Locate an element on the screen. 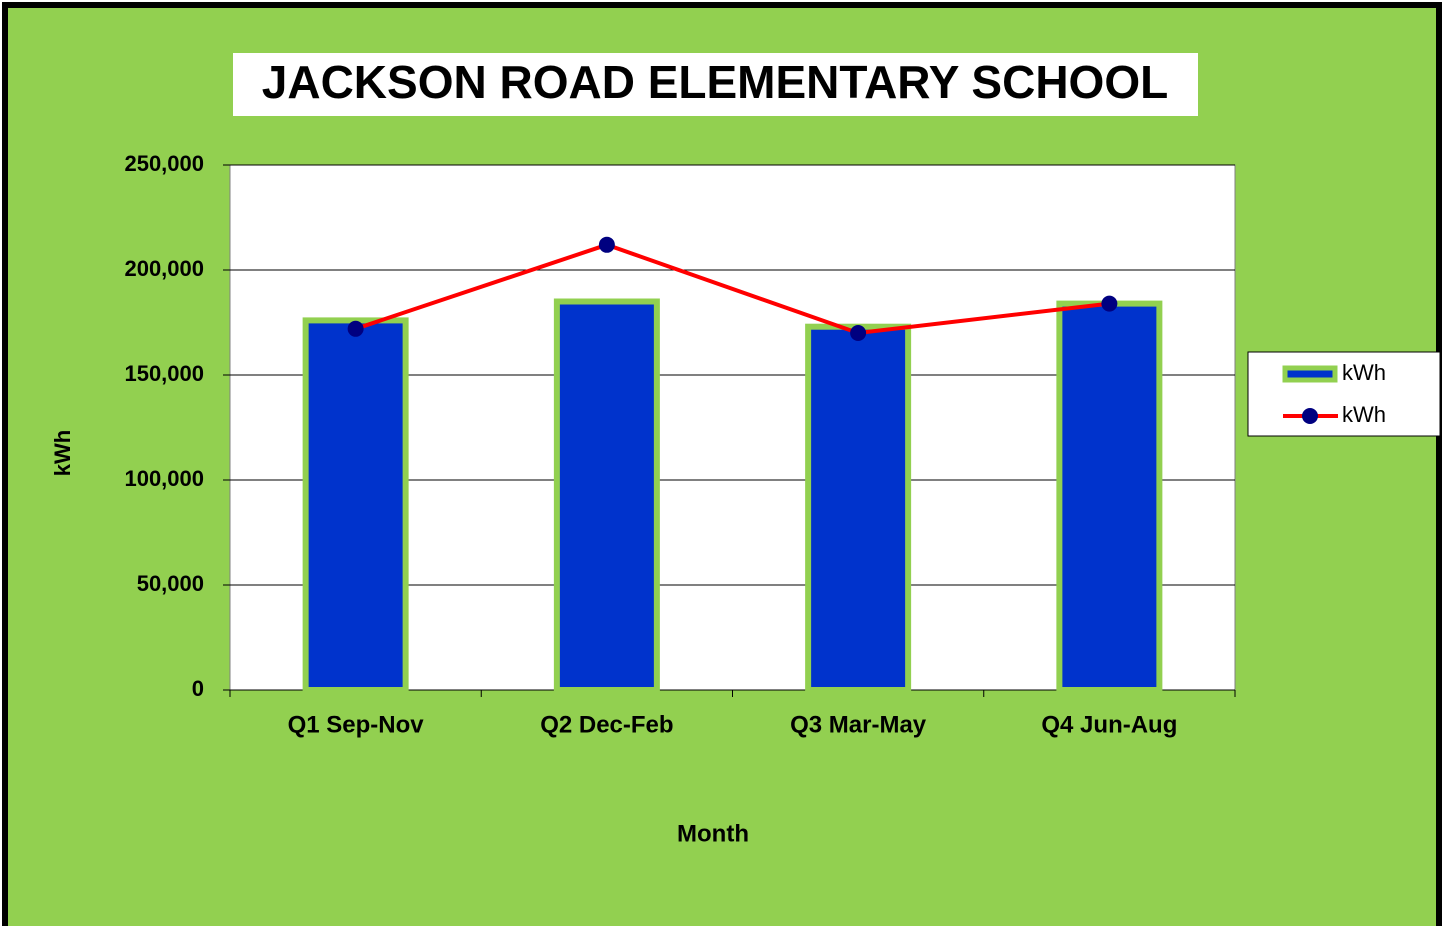 The image size is (1444, 926). y-tick-label: 50,000 is located at coordinates (170, 583).